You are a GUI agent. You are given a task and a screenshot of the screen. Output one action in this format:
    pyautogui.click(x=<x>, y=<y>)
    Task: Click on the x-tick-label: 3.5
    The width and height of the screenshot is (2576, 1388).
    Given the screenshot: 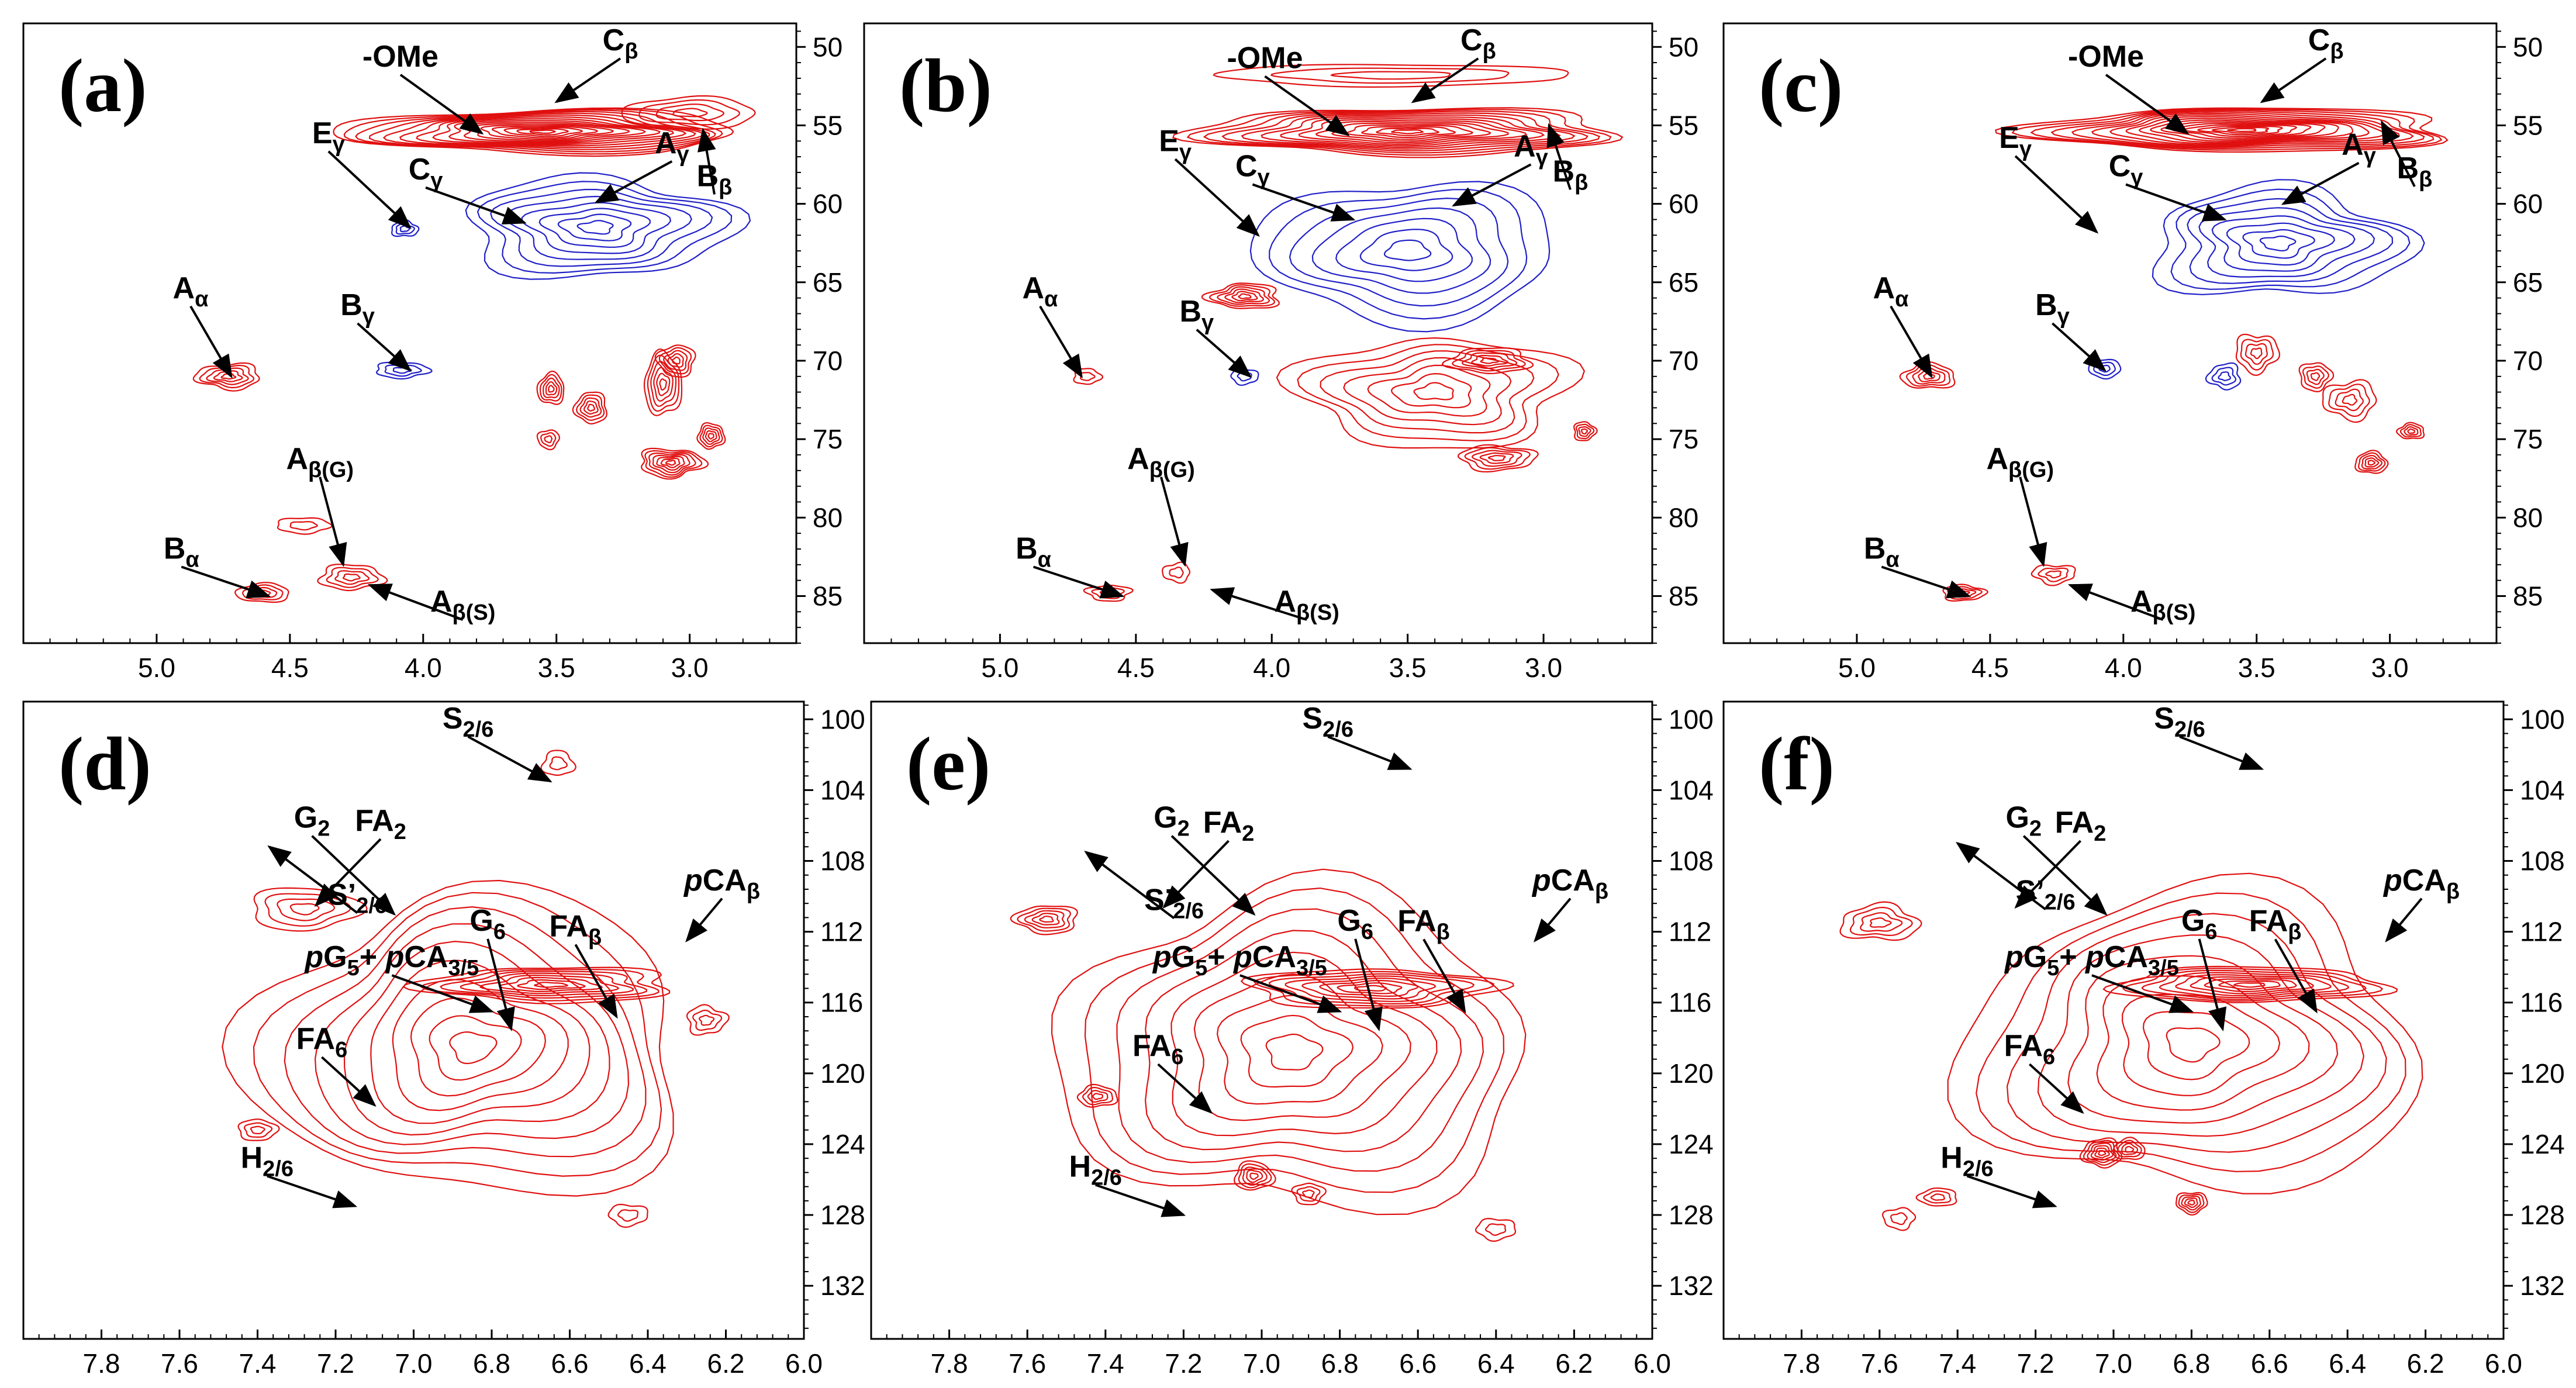 What is the action you would take?
    pyautogui.click(x=556, y=667)
    